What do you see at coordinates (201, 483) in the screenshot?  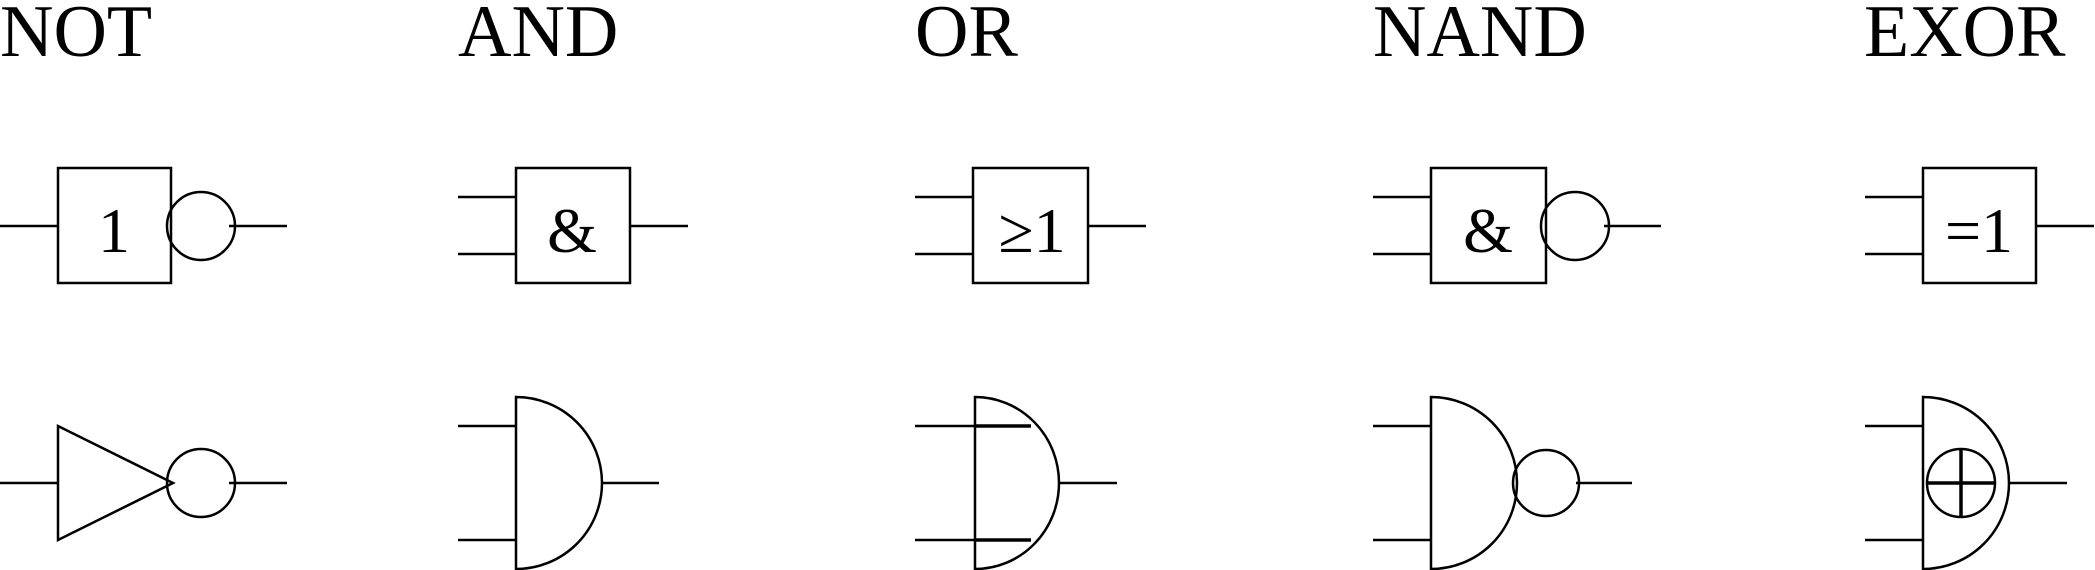 I see `not-dist-inversion-bubble` at bounding box center [201, 483].